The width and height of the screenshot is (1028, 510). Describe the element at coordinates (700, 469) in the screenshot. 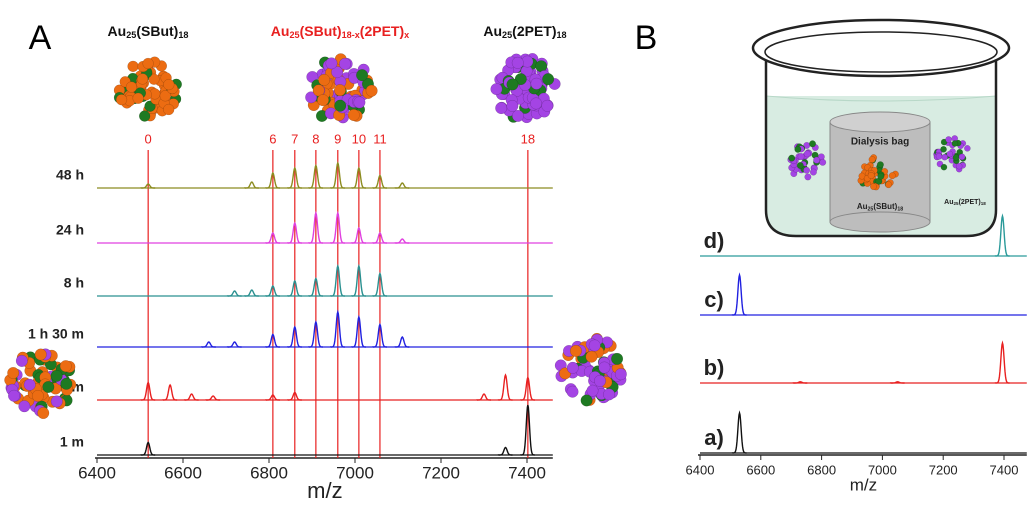

I see `x-tick-label: 6400` at that location.